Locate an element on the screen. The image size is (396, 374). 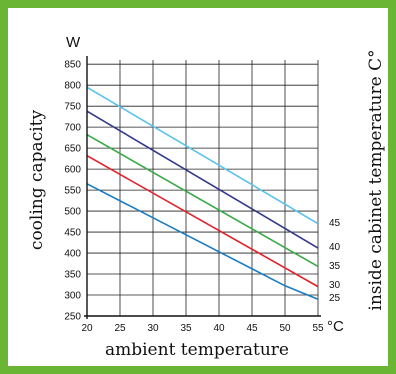
y-tick-labels: 250 300 350 400 450 500 550 600 650 700 750 800 850 is located at coordinates (72, 191).